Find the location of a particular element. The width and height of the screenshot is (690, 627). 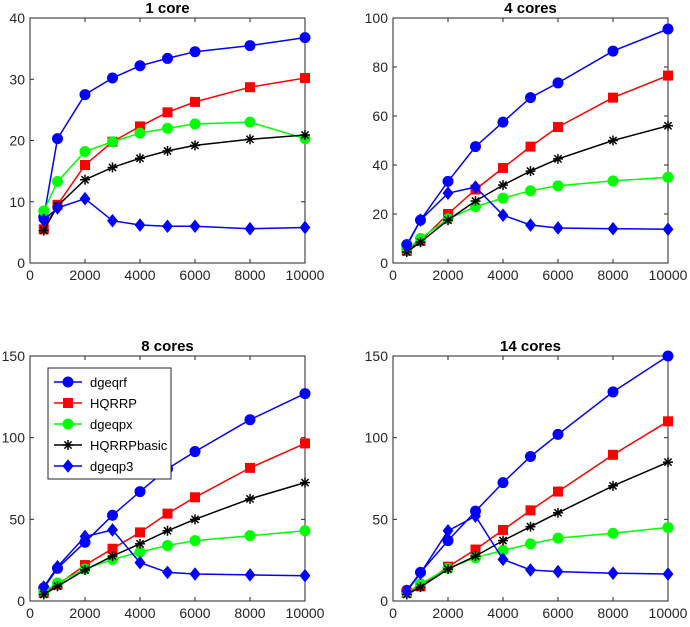

x-tick-label: 10000 is located at coordinates (305, 613).